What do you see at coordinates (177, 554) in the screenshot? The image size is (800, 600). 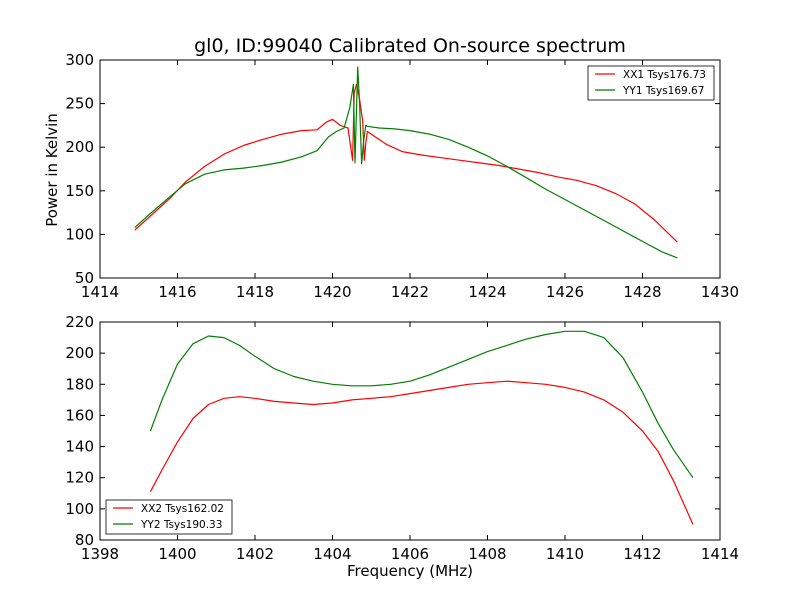 I see `bottom-x-tick-label: 1400` at bounding box center [177, 554].